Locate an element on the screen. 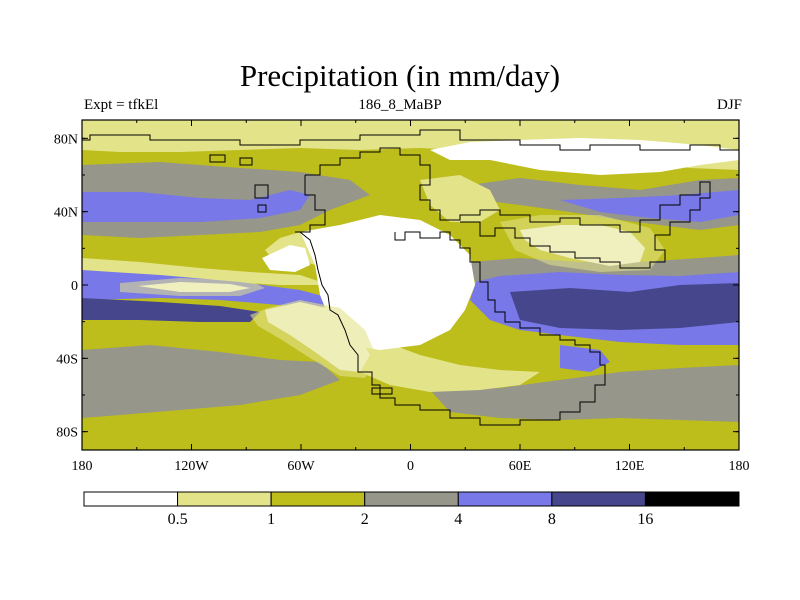 This screenshot has height=600, width=800. coastline-gondwana is located at coordinates (452, 328).